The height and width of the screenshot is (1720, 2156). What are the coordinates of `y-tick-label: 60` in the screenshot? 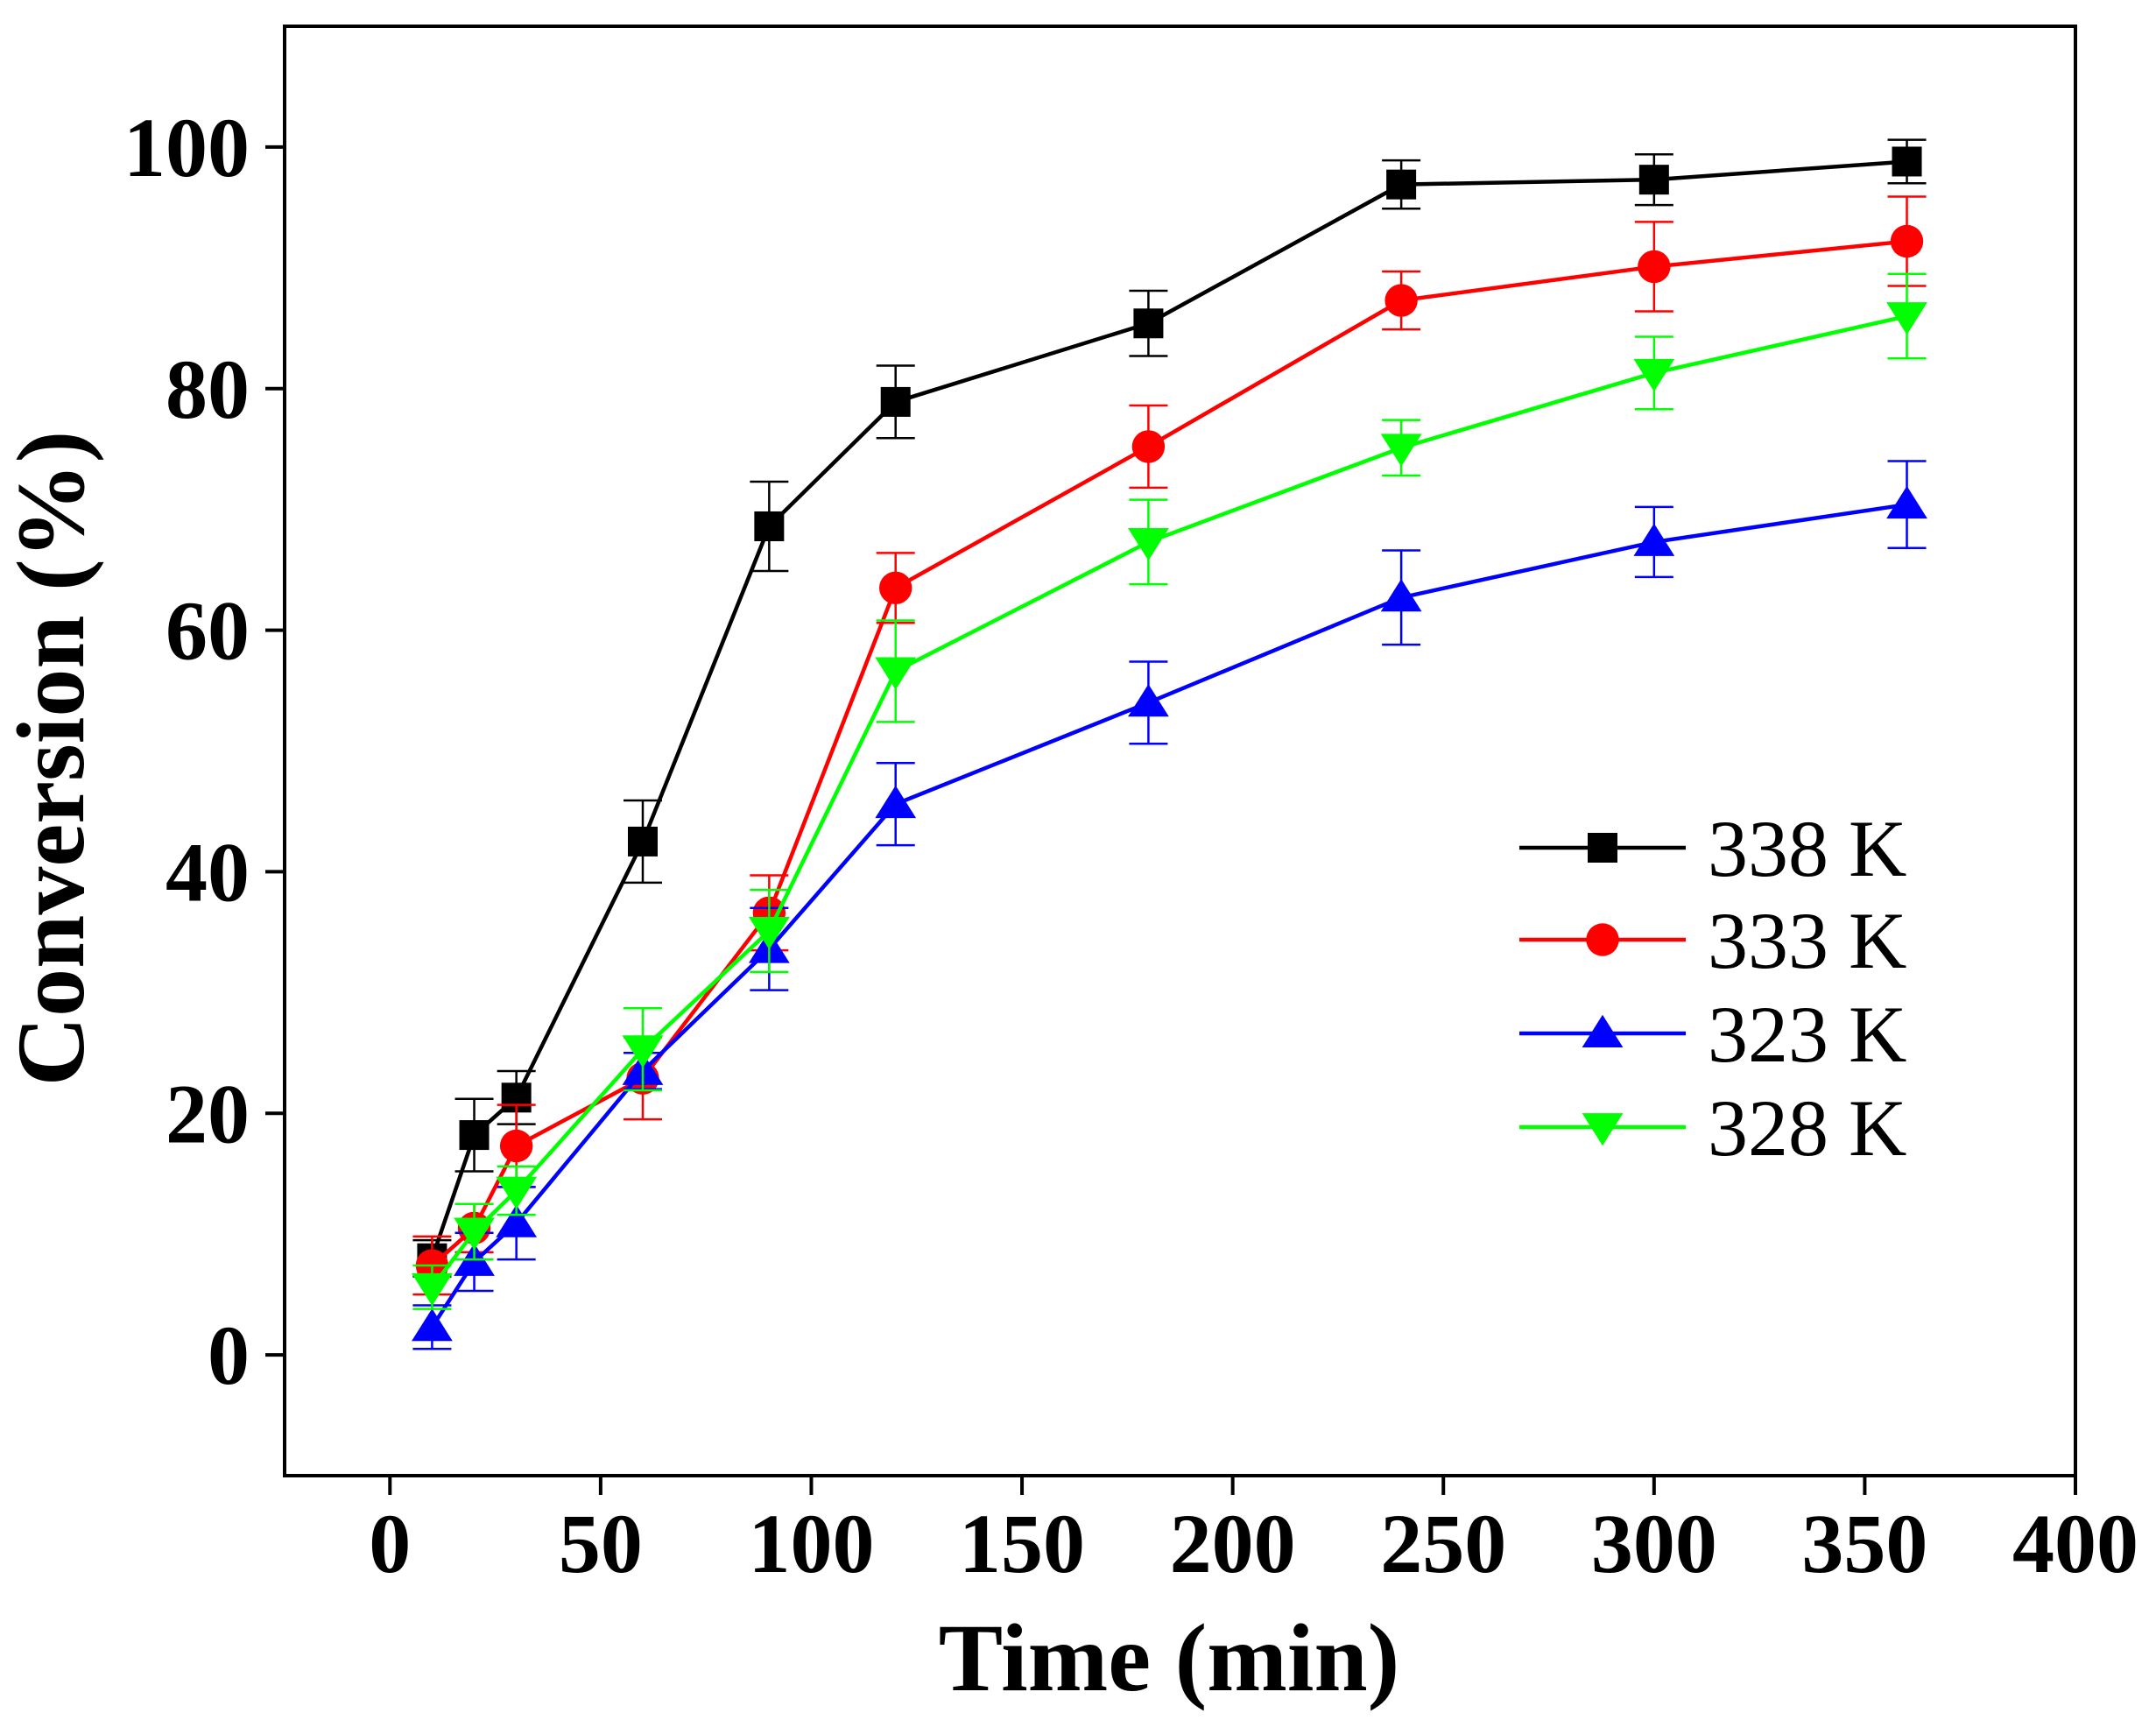 It's located at (208, 631).